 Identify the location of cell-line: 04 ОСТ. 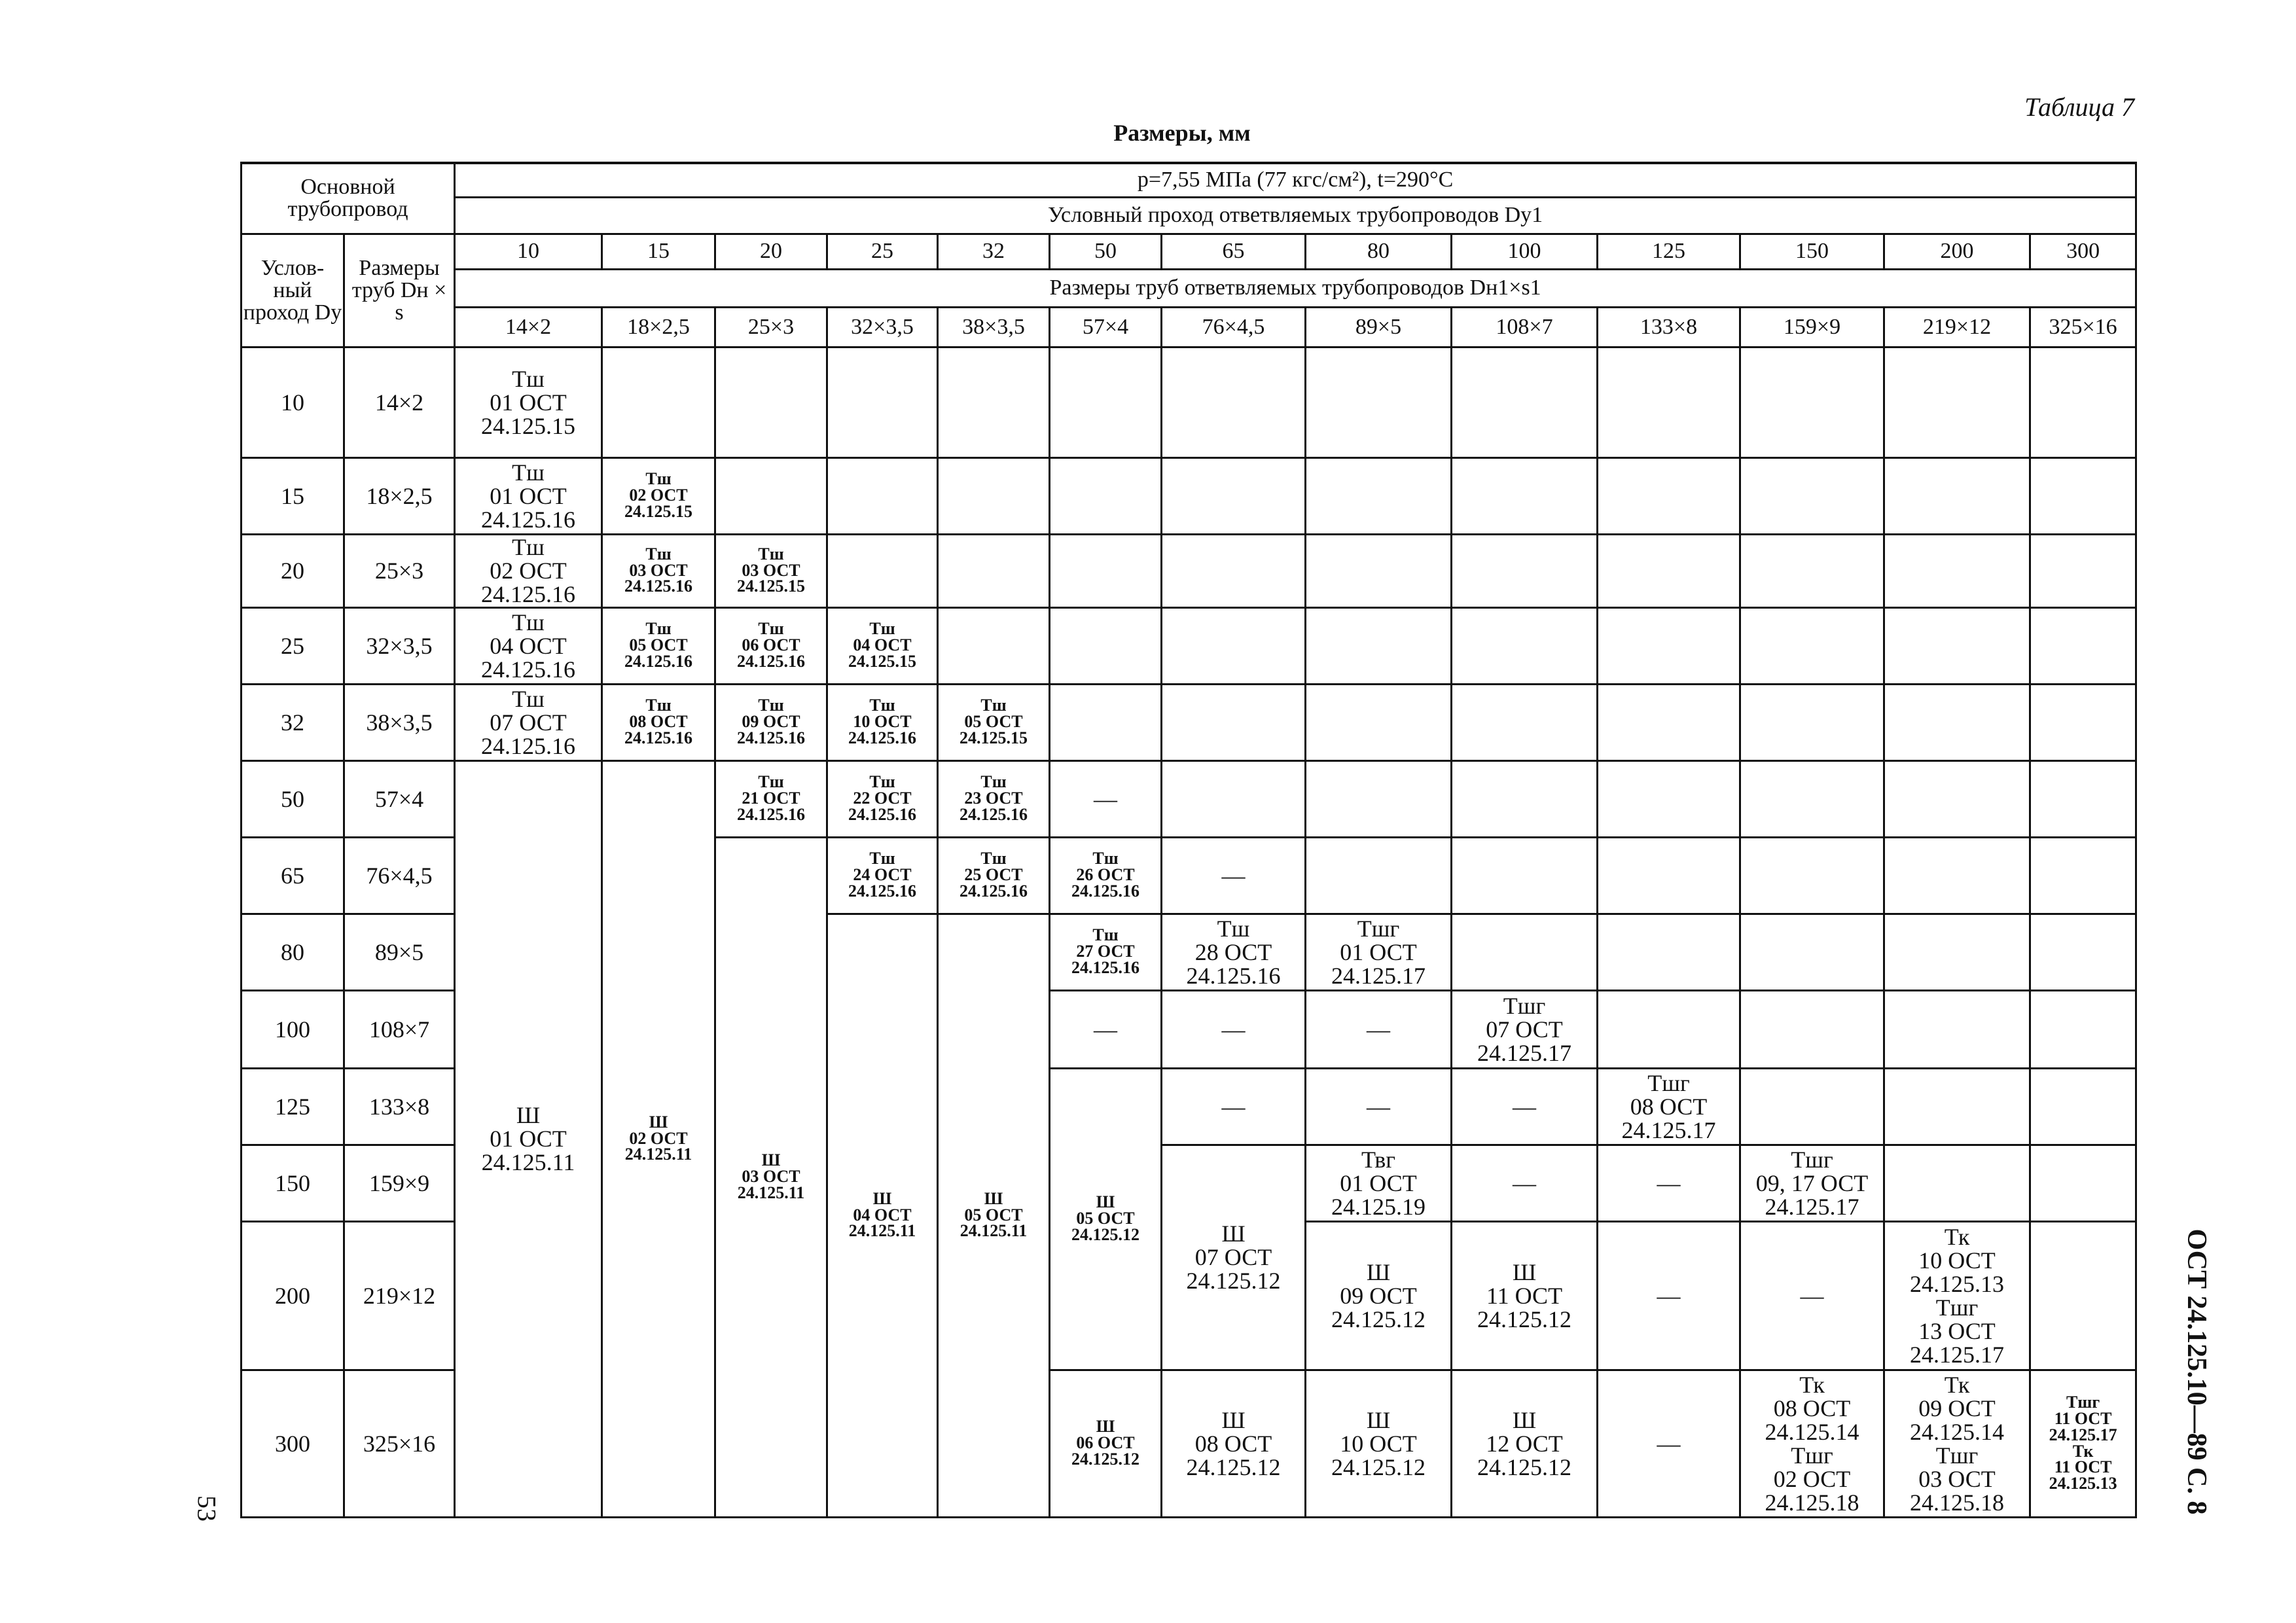
(528, 646).